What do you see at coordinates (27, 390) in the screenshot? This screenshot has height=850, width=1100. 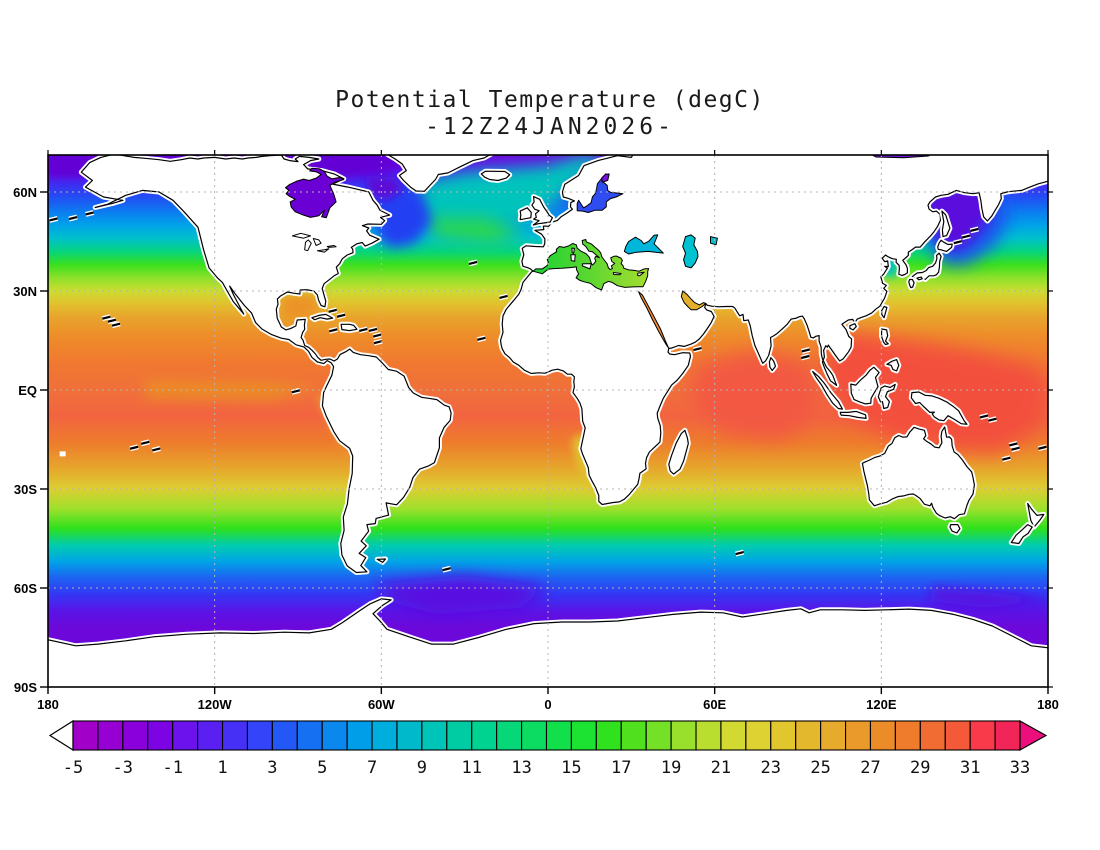 I see `lat-tick-label: EQ` at bounding box center [27, 390].